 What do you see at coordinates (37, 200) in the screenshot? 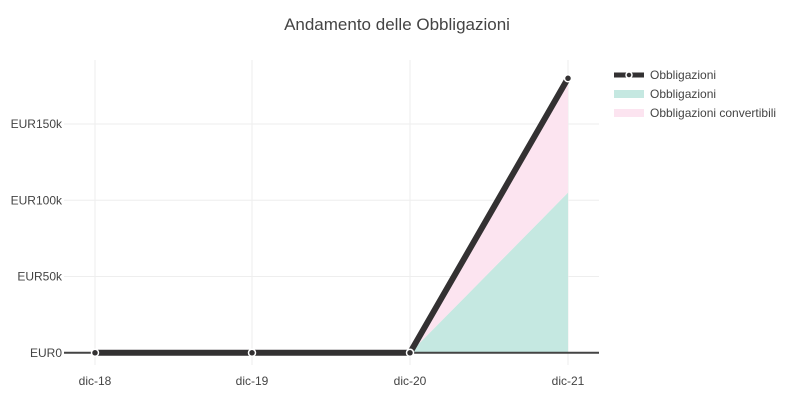
I see `y-tick-label: EUR100k` at bounding box center [37, 200].